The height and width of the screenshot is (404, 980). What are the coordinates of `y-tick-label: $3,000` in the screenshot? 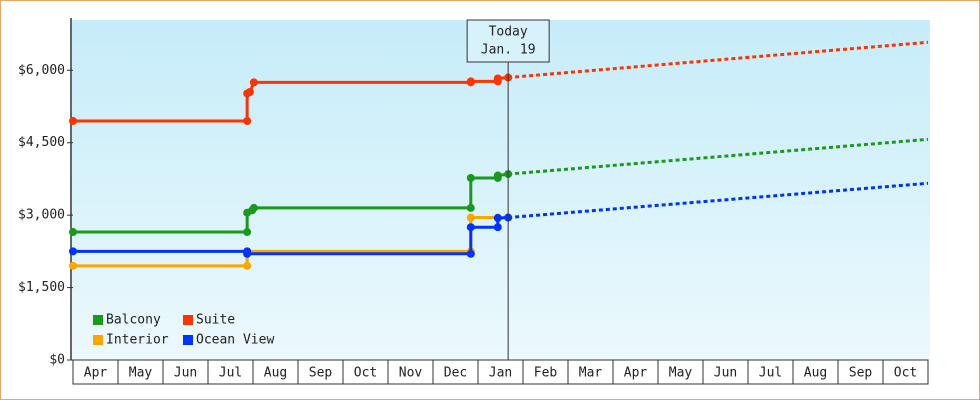 It's located at (41, 215).